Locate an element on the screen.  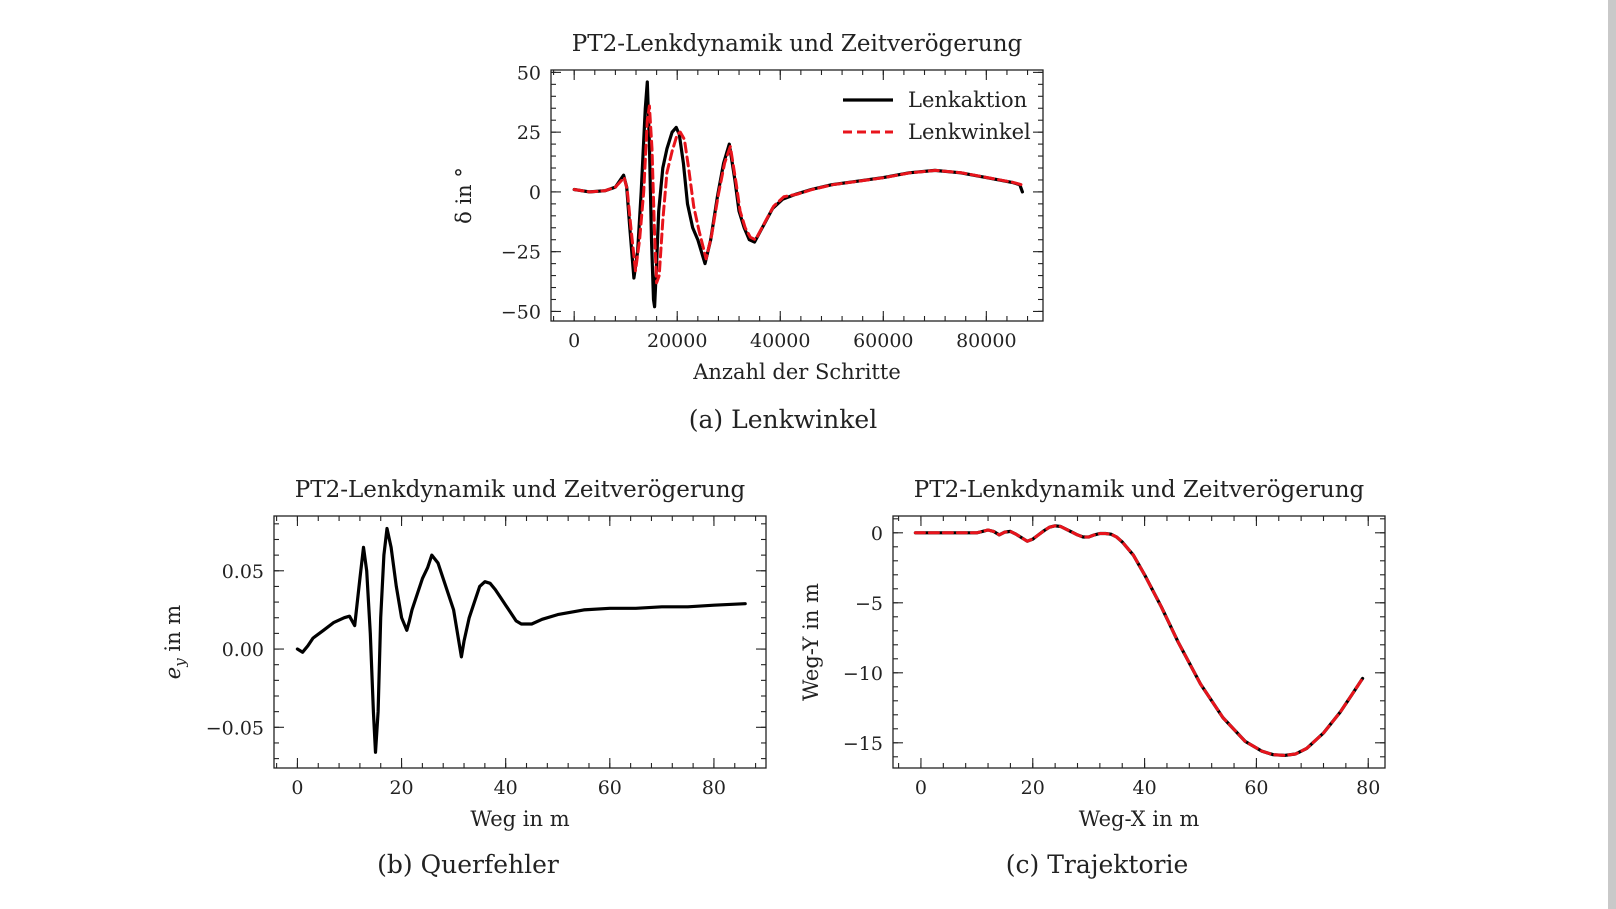
y-tick-label-b: 0.05 is located at coordinates (243, 572).